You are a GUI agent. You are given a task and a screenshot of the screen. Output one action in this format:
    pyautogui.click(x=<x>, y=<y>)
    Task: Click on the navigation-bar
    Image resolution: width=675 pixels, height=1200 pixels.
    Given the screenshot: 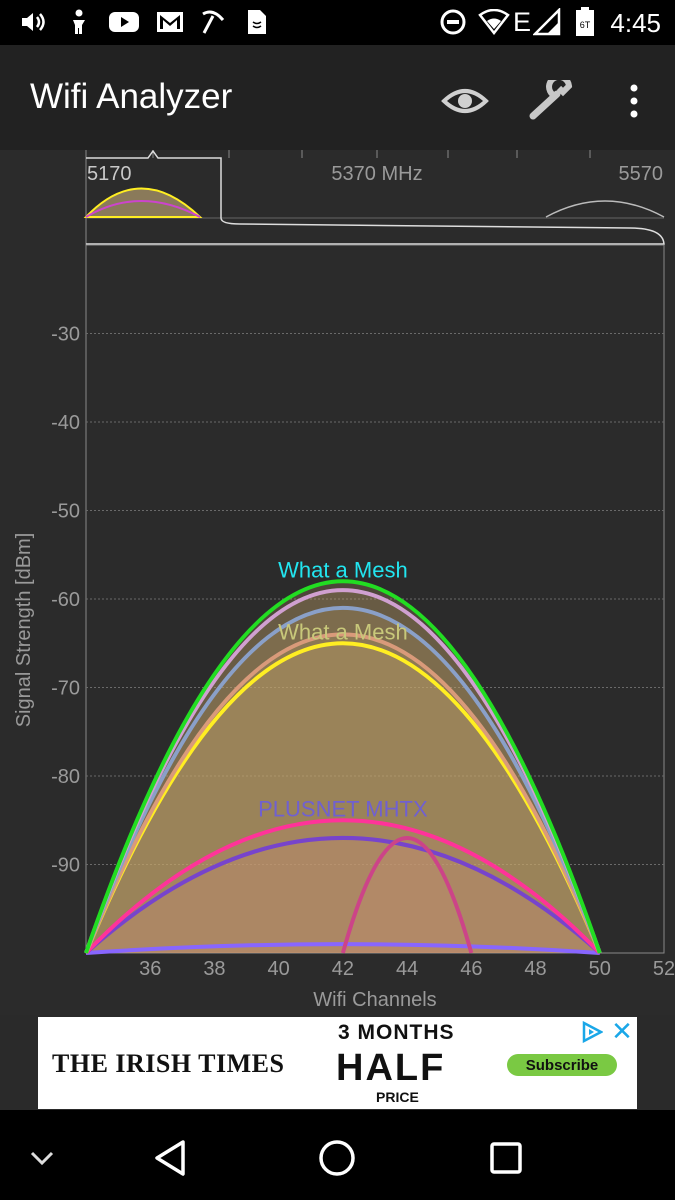 What is the action you would take?
    pyautogui.click(x=337, y=1155)
    